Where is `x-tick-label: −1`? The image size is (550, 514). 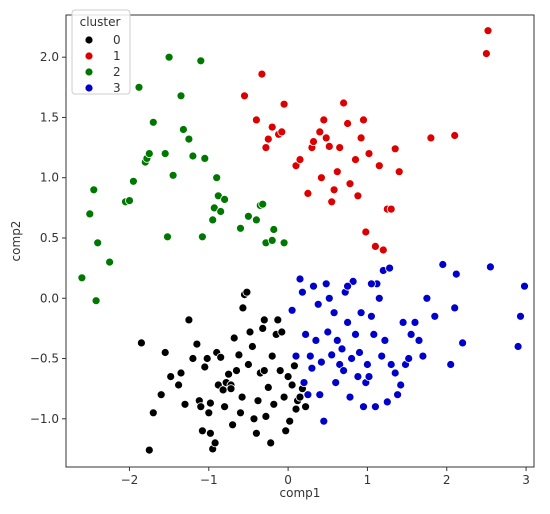 x-tick-label: −1 is located at coordinates (209, 480).